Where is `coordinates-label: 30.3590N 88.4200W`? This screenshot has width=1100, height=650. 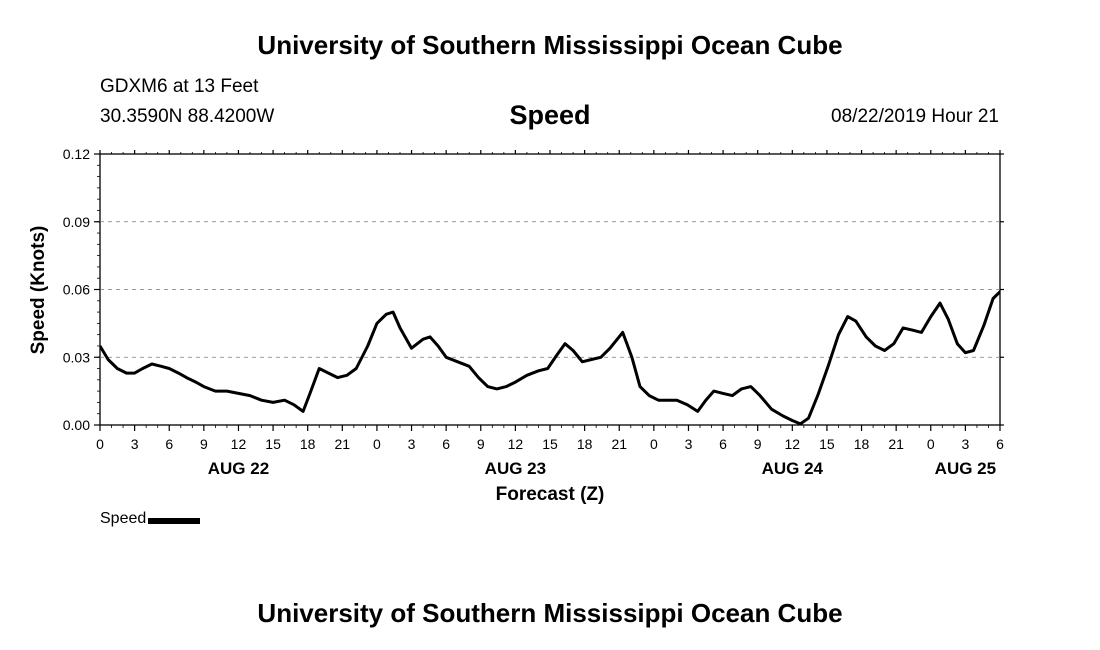 coordinates-label: 30.3590N 88.4200W is located at coordinates (187, 116).